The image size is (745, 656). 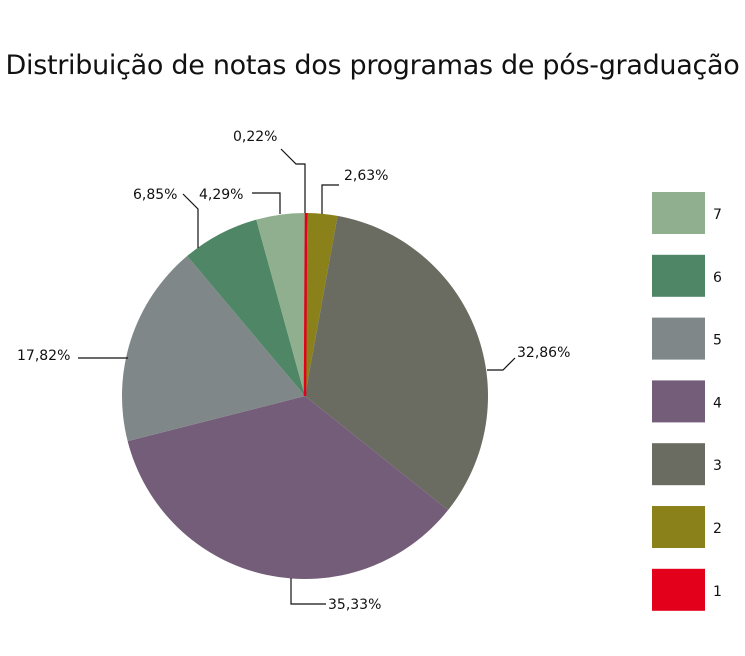 I want to click on data-label-2: 2,63%, so click(x=366, y=176).